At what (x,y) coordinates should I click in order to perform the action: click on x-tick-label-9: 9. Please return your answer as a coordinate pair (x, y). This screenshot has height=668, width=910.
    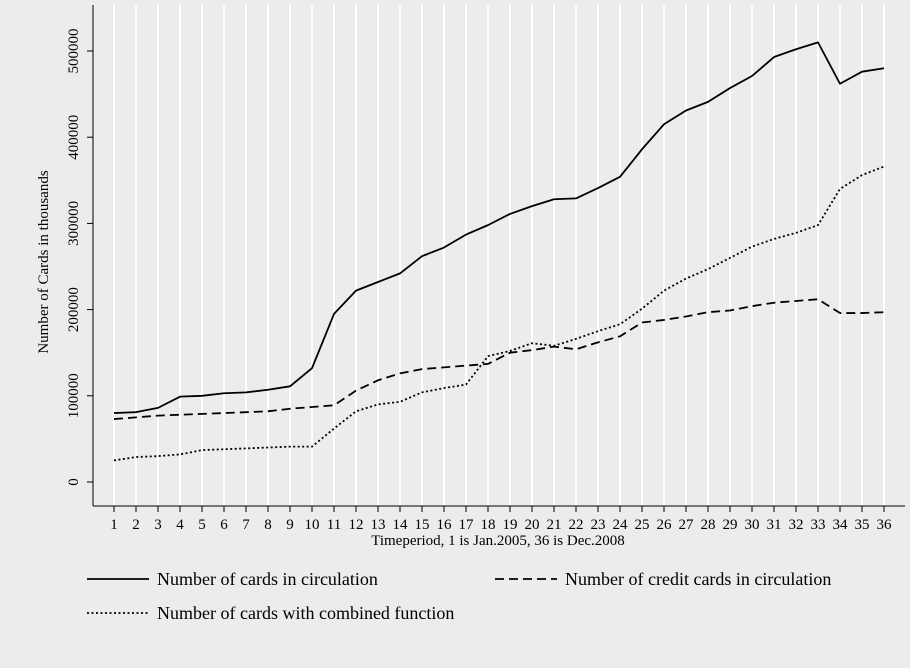
    Looking at the image, I should click on (290, 525).